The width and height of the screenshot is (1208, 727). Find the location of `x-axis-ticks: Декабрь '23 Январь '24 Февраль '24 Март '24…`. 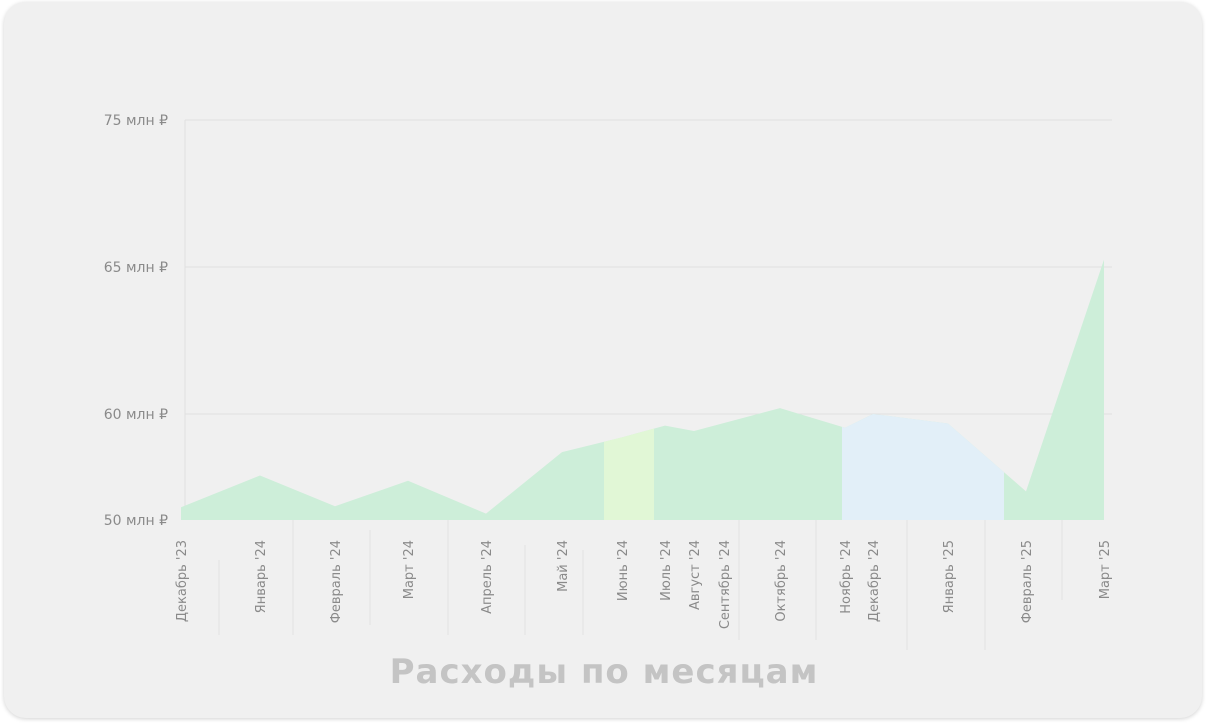

x-axis-ticks: Декабрь '23 Январь '24 Февраль '24 Март '24… is located at coordinates (644, 585).